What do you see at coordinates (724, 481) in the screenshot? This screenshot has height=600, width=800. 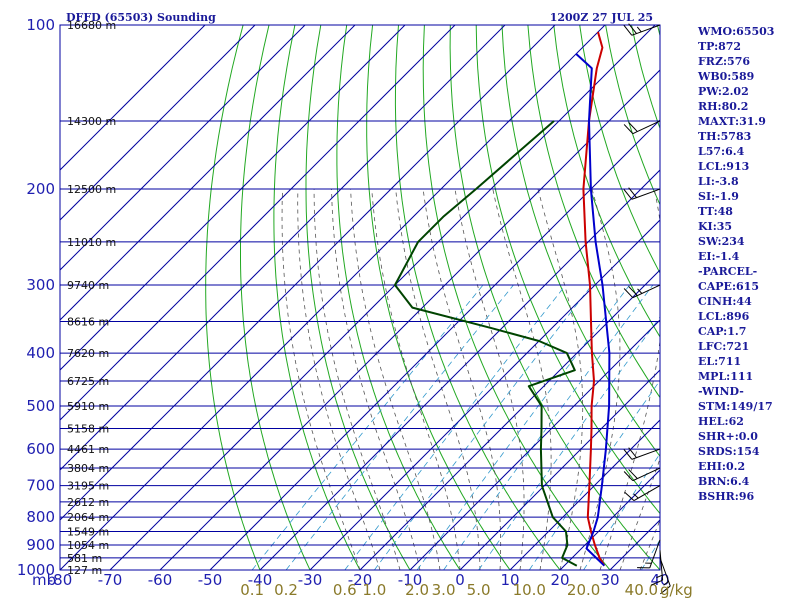 I see `sounding-index: BRN:6.4` at bounding box center [724, 481].